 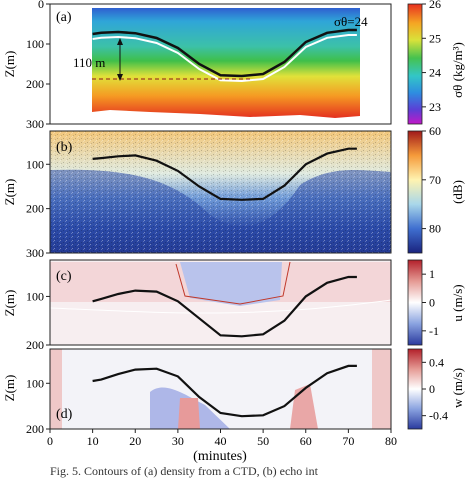 I want to click on panel-c-white-contour, so click(x=220, y=306).